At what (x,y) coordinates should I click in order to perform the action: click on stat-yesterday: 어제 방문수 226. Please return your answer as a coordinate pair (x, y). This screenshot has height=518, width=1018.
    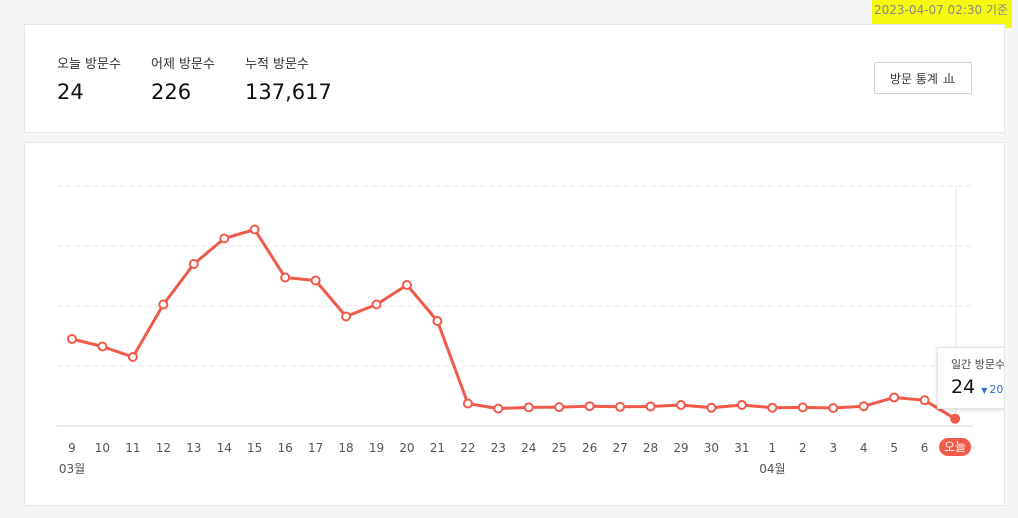
    Looking at the image, I should click on (183, 78).